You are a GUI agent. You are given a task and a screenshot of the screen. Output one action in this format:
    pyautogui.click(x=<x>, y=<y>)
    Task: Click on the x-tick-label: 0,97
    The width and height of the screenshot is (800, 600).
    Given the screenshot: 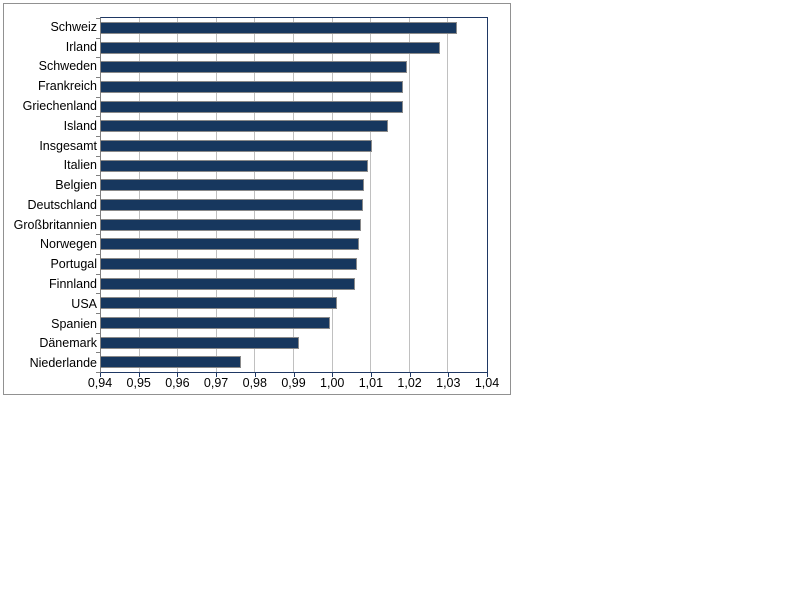 What is the action you would take?
    pyautogui.click(x=216, y=383)
    